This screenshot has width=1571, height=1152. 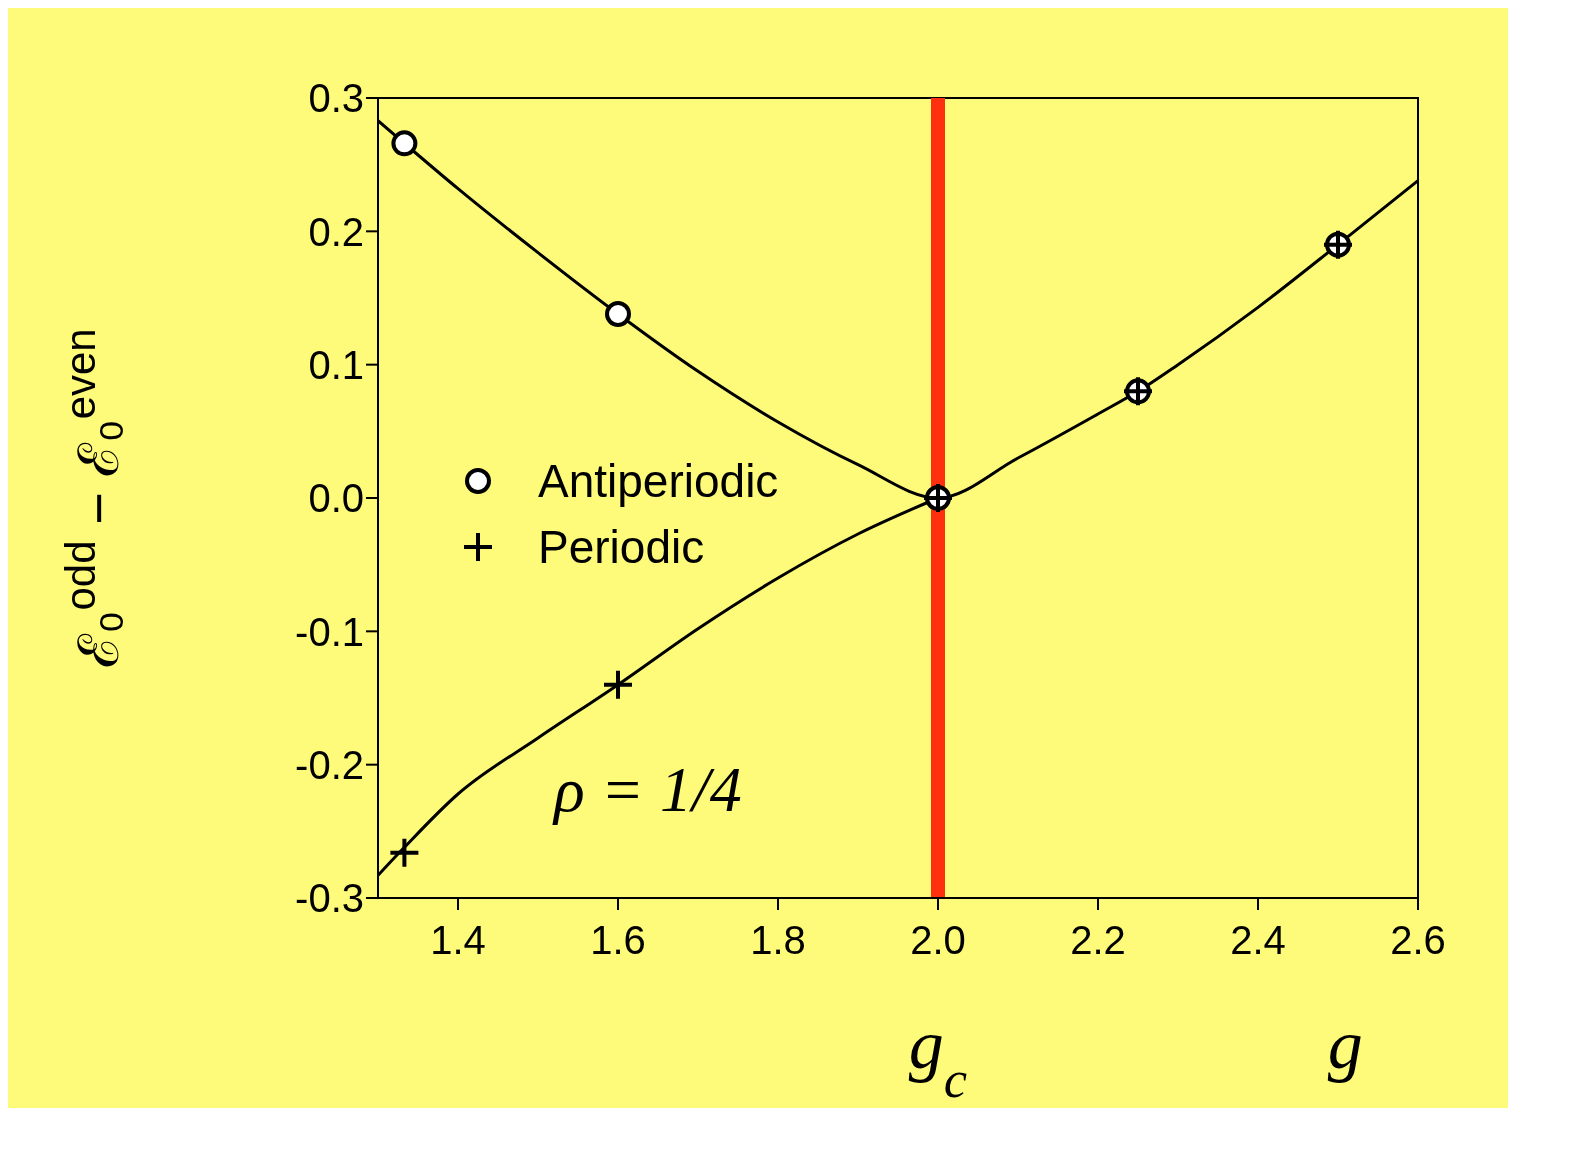 I want to click on x-tick-label: 1.6, so click(x=618, y=940).